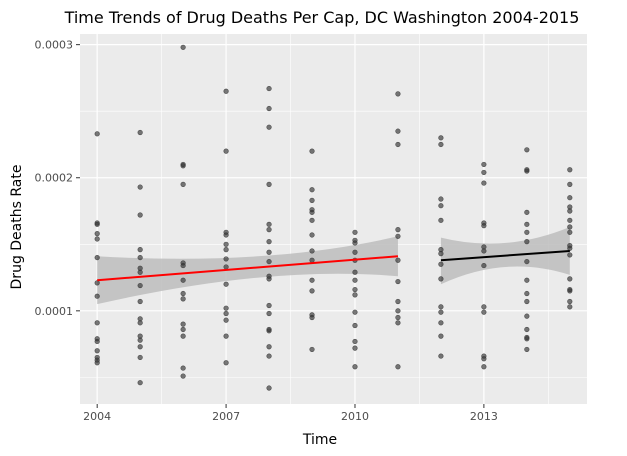  Describe the element at coordinates (54, 311) in the screenshot. I see `y-tick-label: 0.0001` at that location.